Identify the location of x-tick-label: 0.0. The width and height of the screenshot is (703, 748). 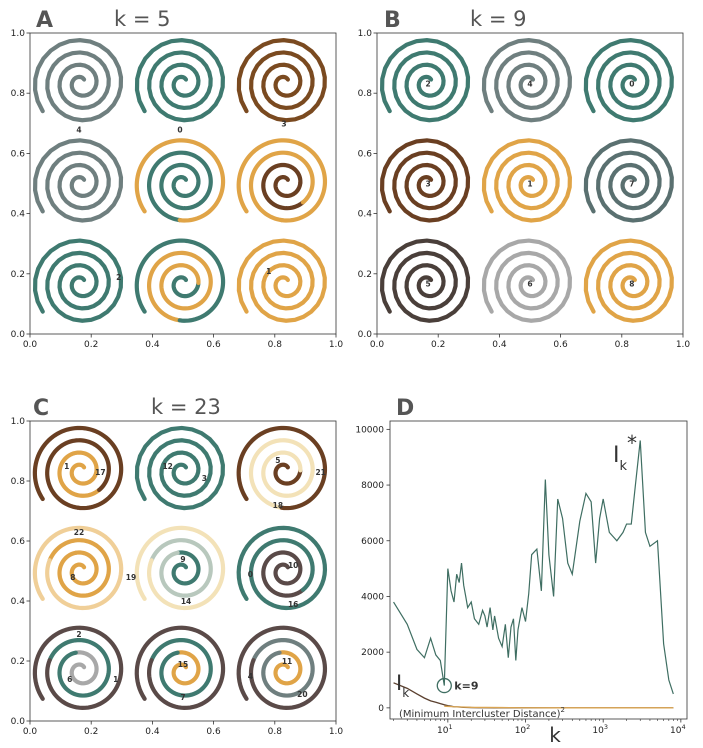
(30, 345).